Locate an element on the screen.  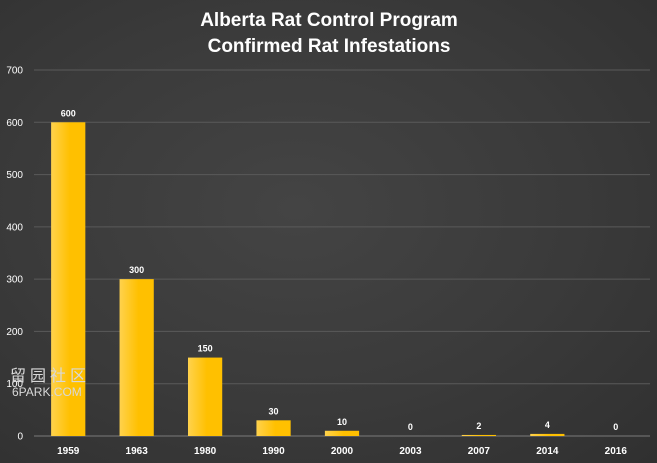
y-tick-label: 600 is located at coordinates (14, 123).